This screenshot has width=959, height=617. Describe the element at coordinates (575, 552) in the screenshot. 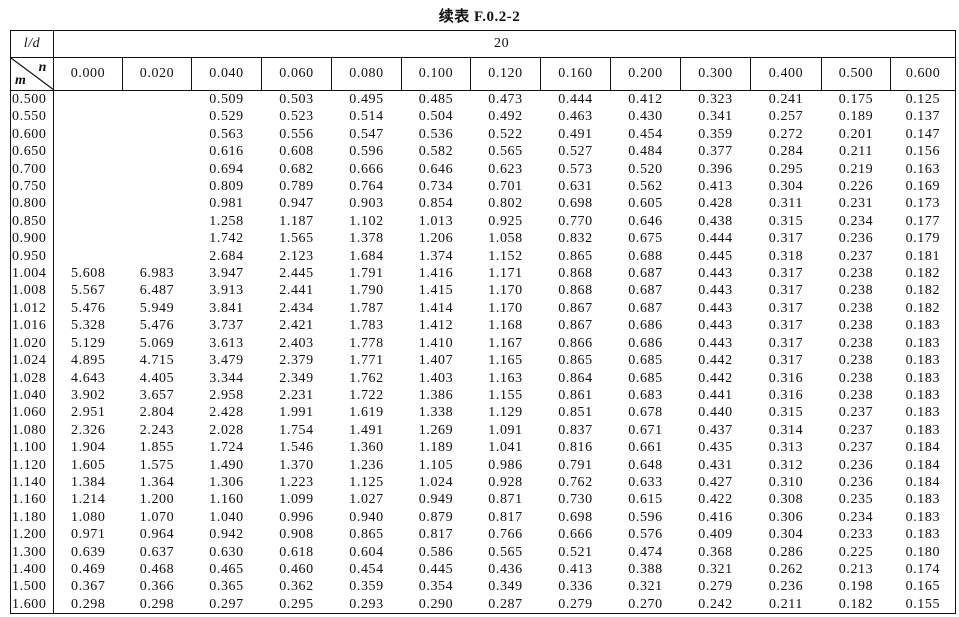

I see `value-cell: 0.521` at that location.